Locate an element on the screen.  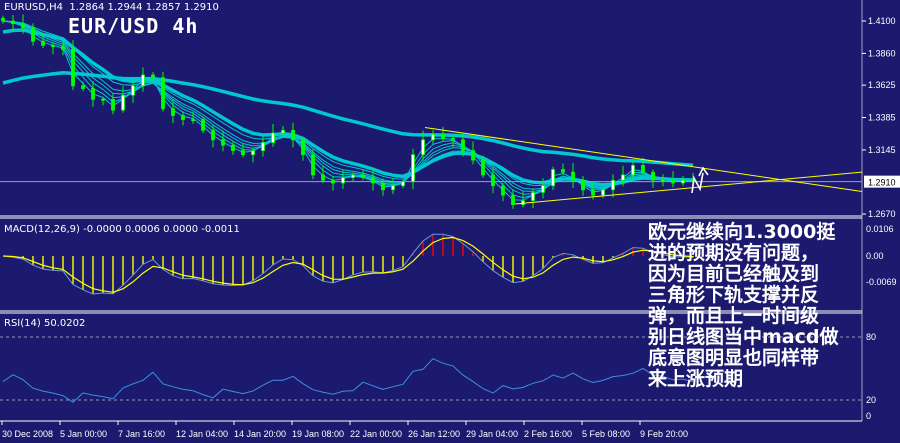
annotation-line: 进的预期没有问题， is located at coordinates (734, 253).